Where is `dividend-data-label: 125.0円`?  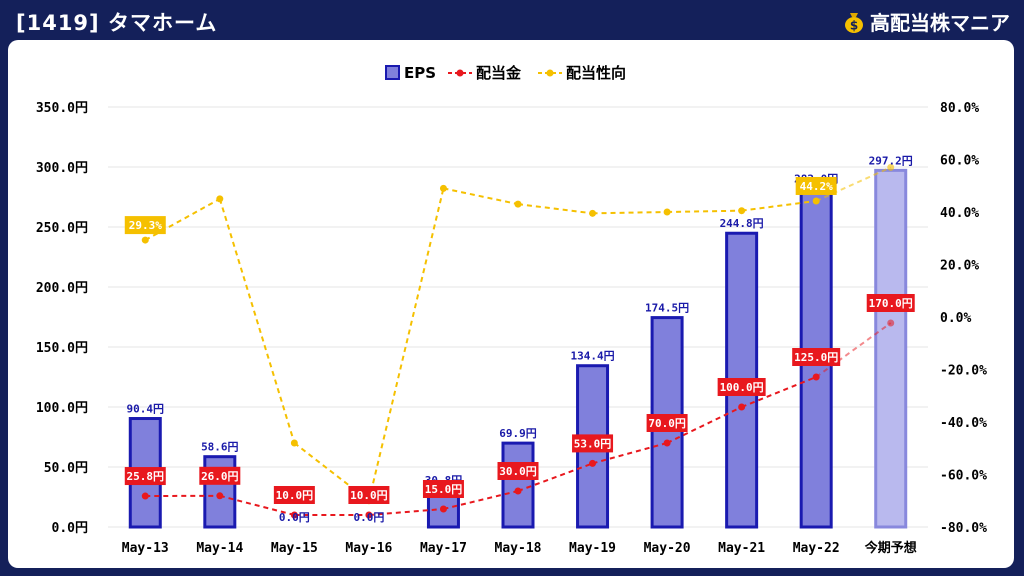 dividend-data-label: 125.0円 is located at coordinates (816, 357).